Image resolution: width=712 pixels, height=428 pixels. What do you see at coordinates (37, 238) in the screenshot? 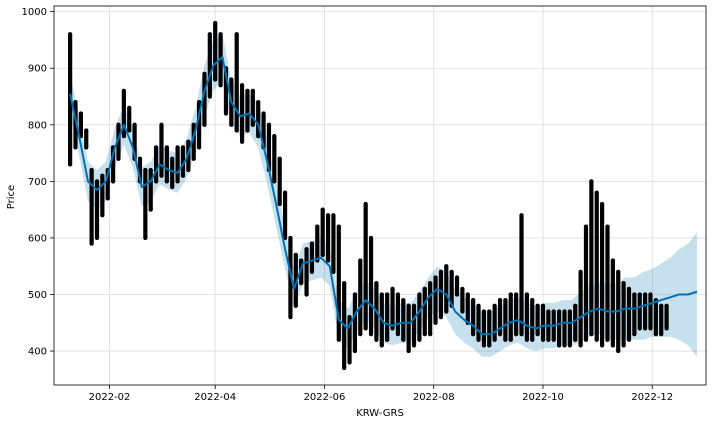
I see `y-tick-label: 600` at bounding box center [37, 238].